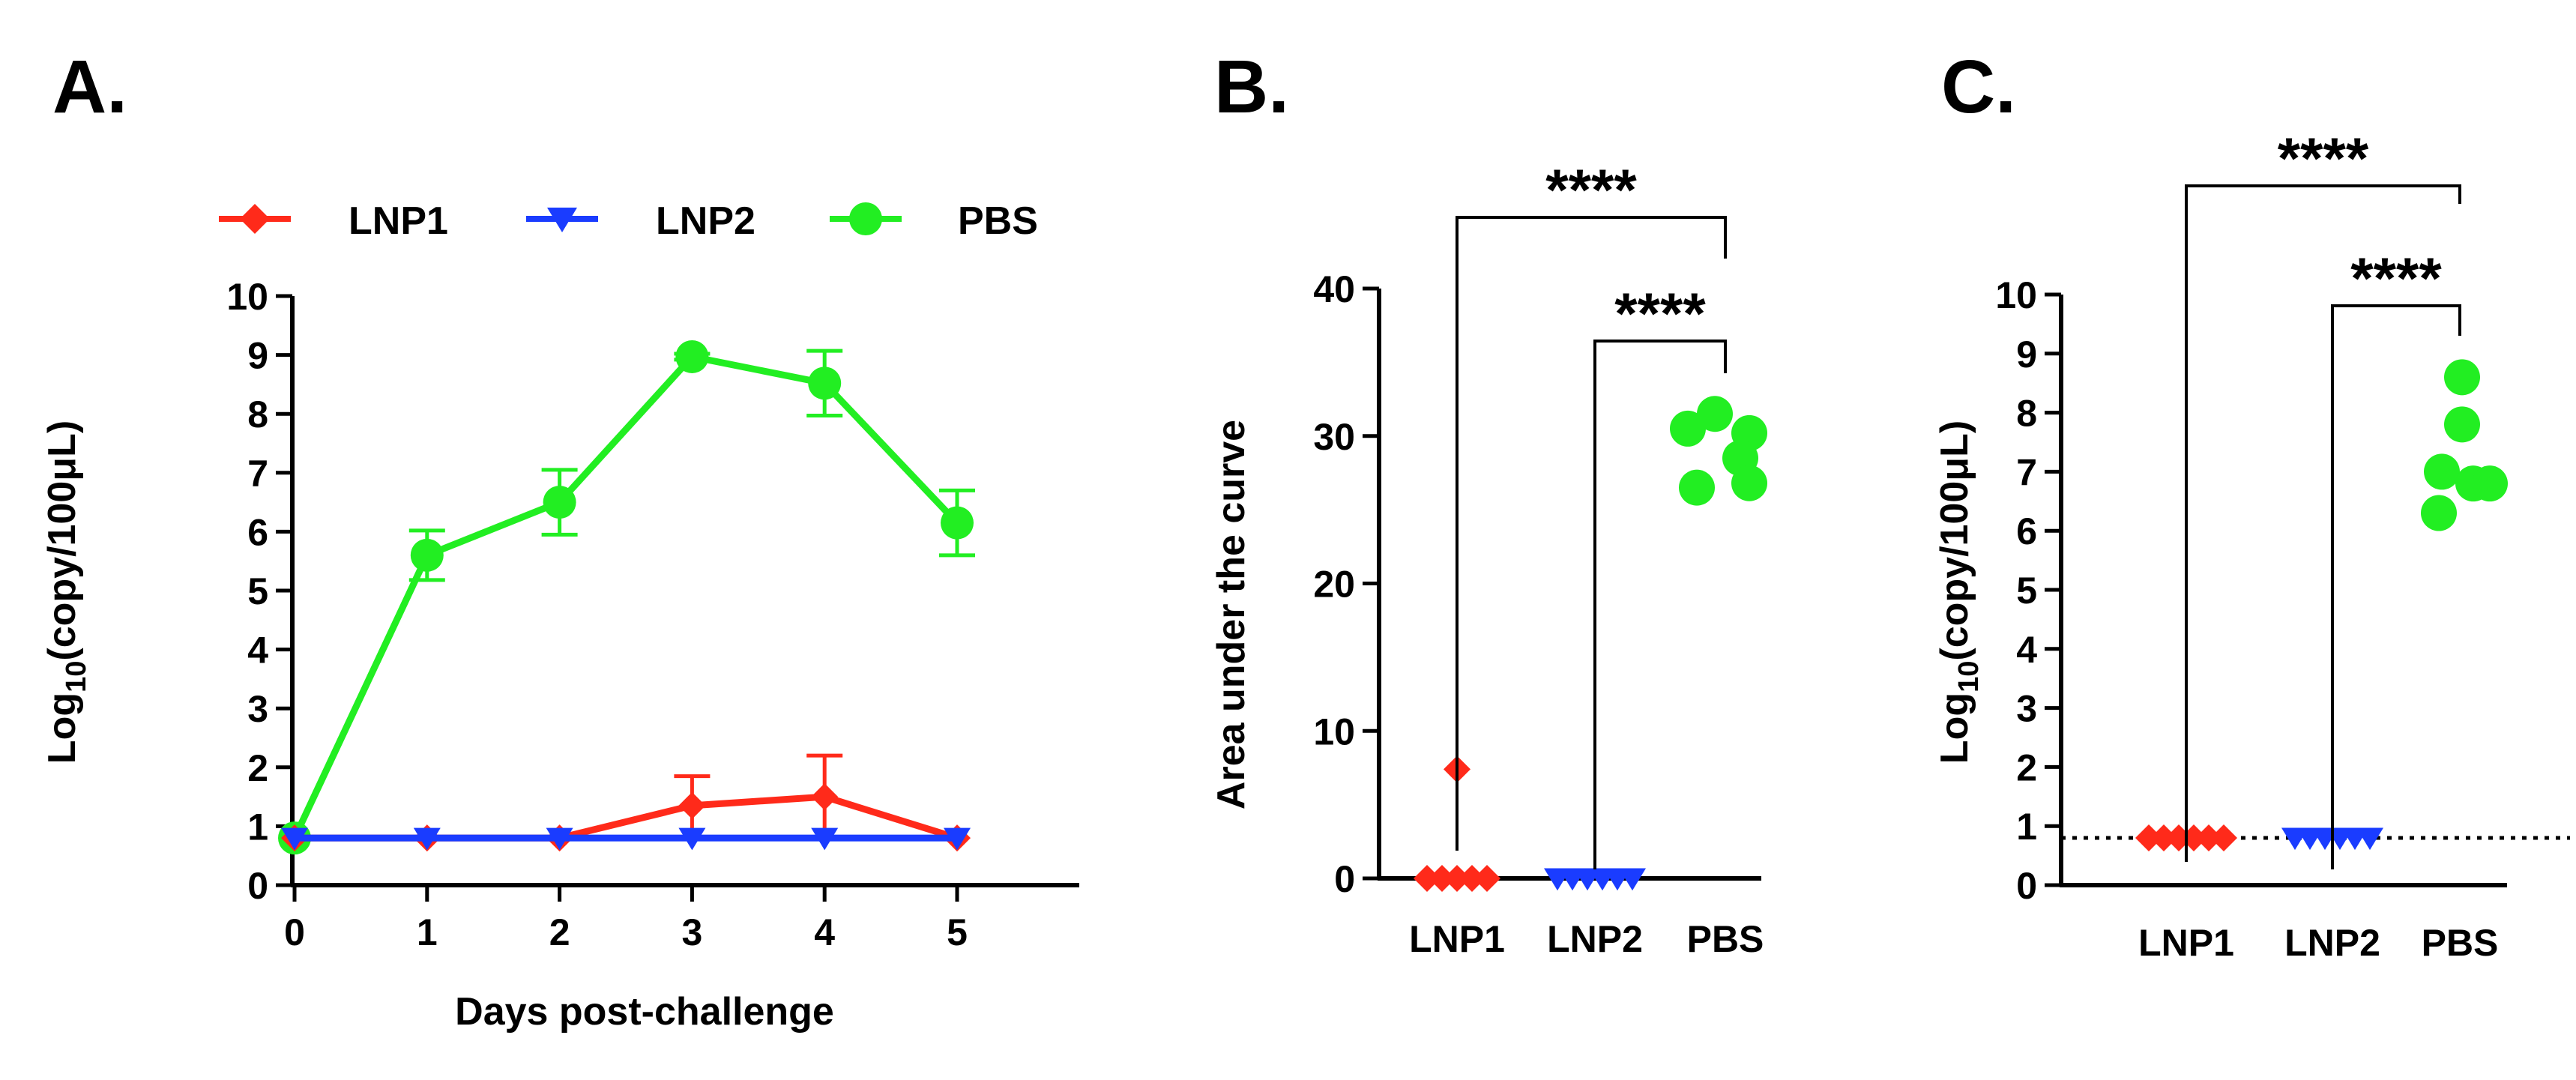 The width and height of the screenshot is (2576, 1080). What do you see at coordinates (645, 1012) in the screenshot?
I see `x-axis-label: Days post-challenge` at bounding box center [645, 1012].